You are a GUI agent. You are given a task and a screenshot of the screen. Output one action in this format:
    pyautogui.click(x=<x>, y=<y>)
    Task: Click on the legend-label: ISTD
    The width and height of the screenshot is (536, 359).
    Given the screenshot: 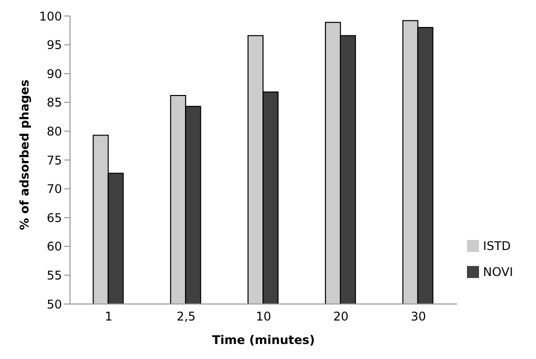 What is the action you would take?
    pyautogui.click(x=497, y=246)
    